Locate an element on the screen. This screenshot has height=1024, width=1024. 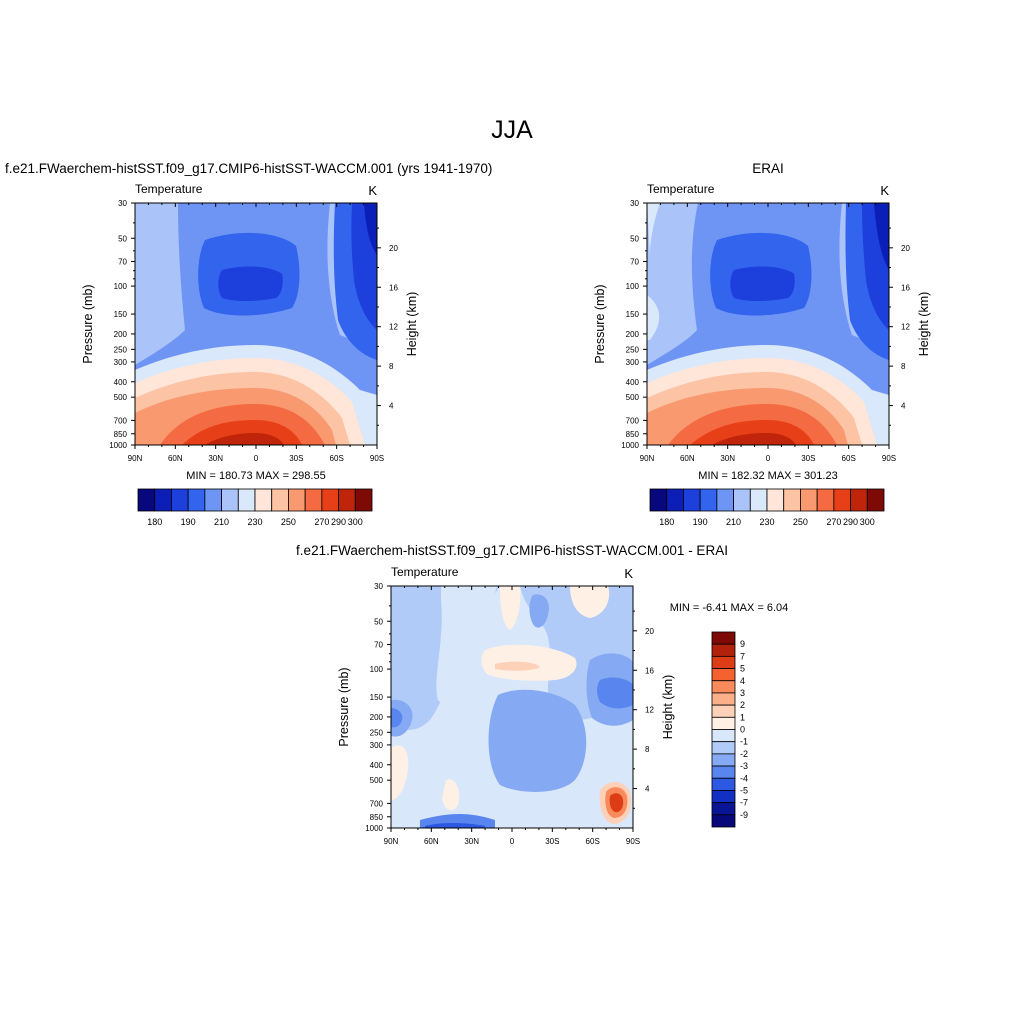
colorbar-label: -2 is located at coordinates (744, 754).